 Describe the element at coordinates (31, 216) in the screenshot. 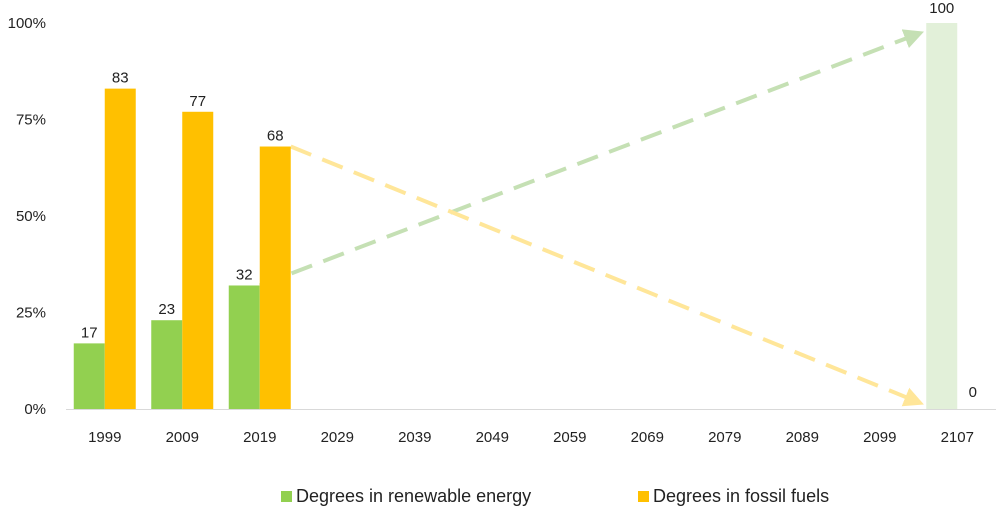

I see `y-tick-label: 50%` at that location.